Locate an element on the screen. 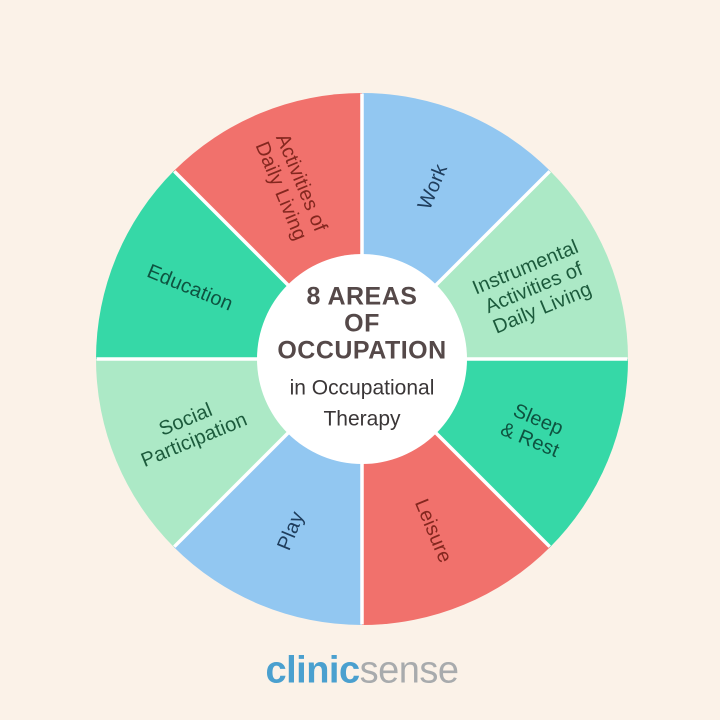 The height and width of the screenshot is (720, 720). center-subtitle: in Occupational Therapy is located at coordinates (362, 403).